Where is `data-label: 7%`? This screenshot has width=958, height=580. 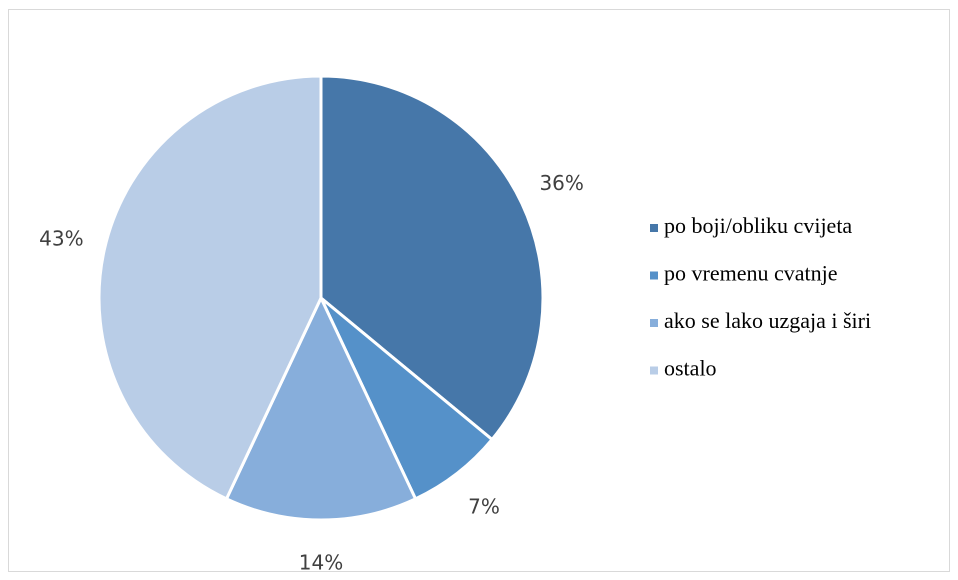 data-label: 7% is located at coordinates (484, 507).